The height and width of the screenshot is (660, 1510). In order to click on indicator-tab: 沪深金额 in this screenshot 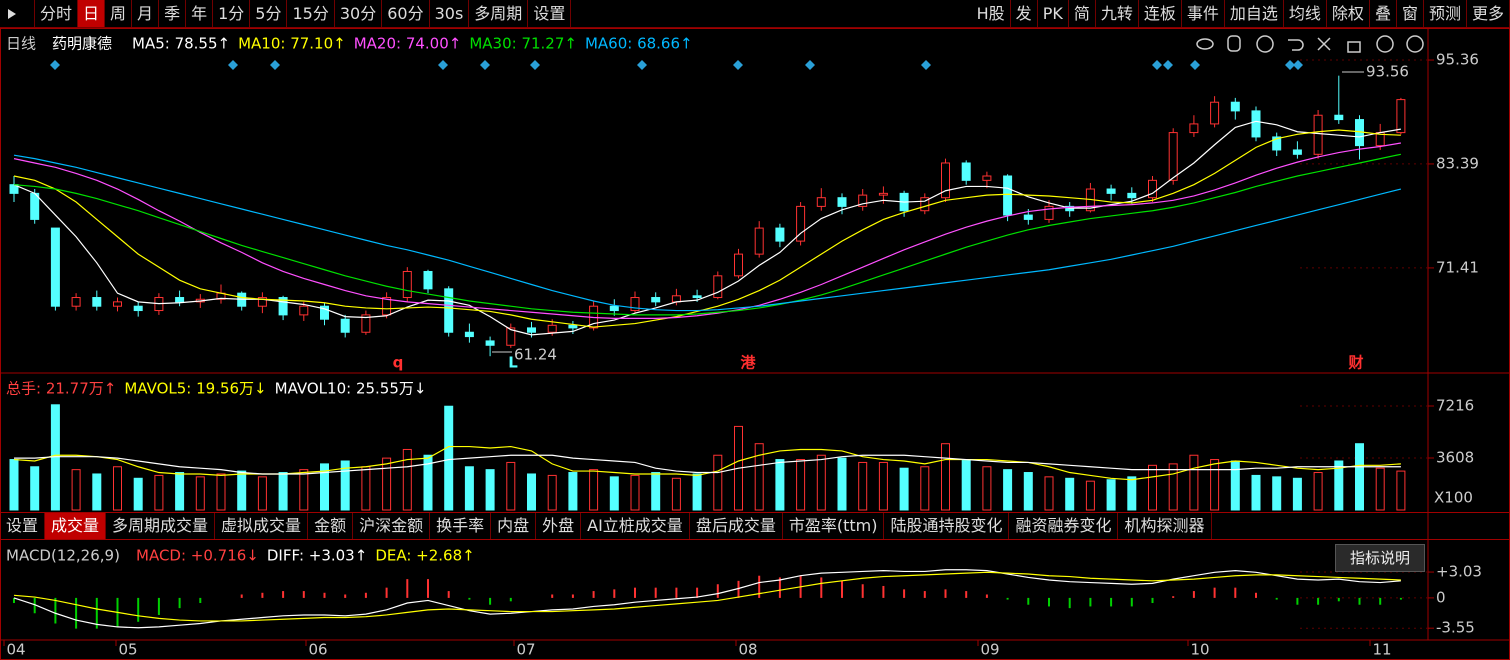, I will do `click(392, 526)`.